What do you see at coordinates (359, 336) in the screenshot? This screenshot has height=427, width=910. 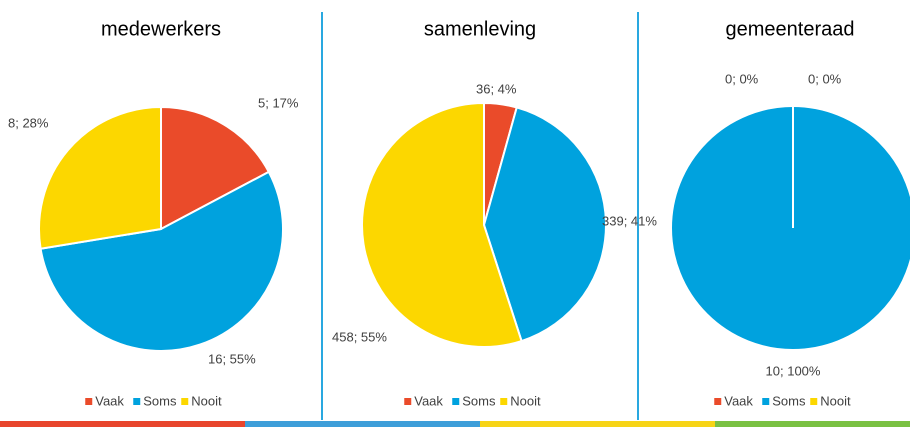 I see `data-label: 458; 55%` at bounding box center [359, 336].